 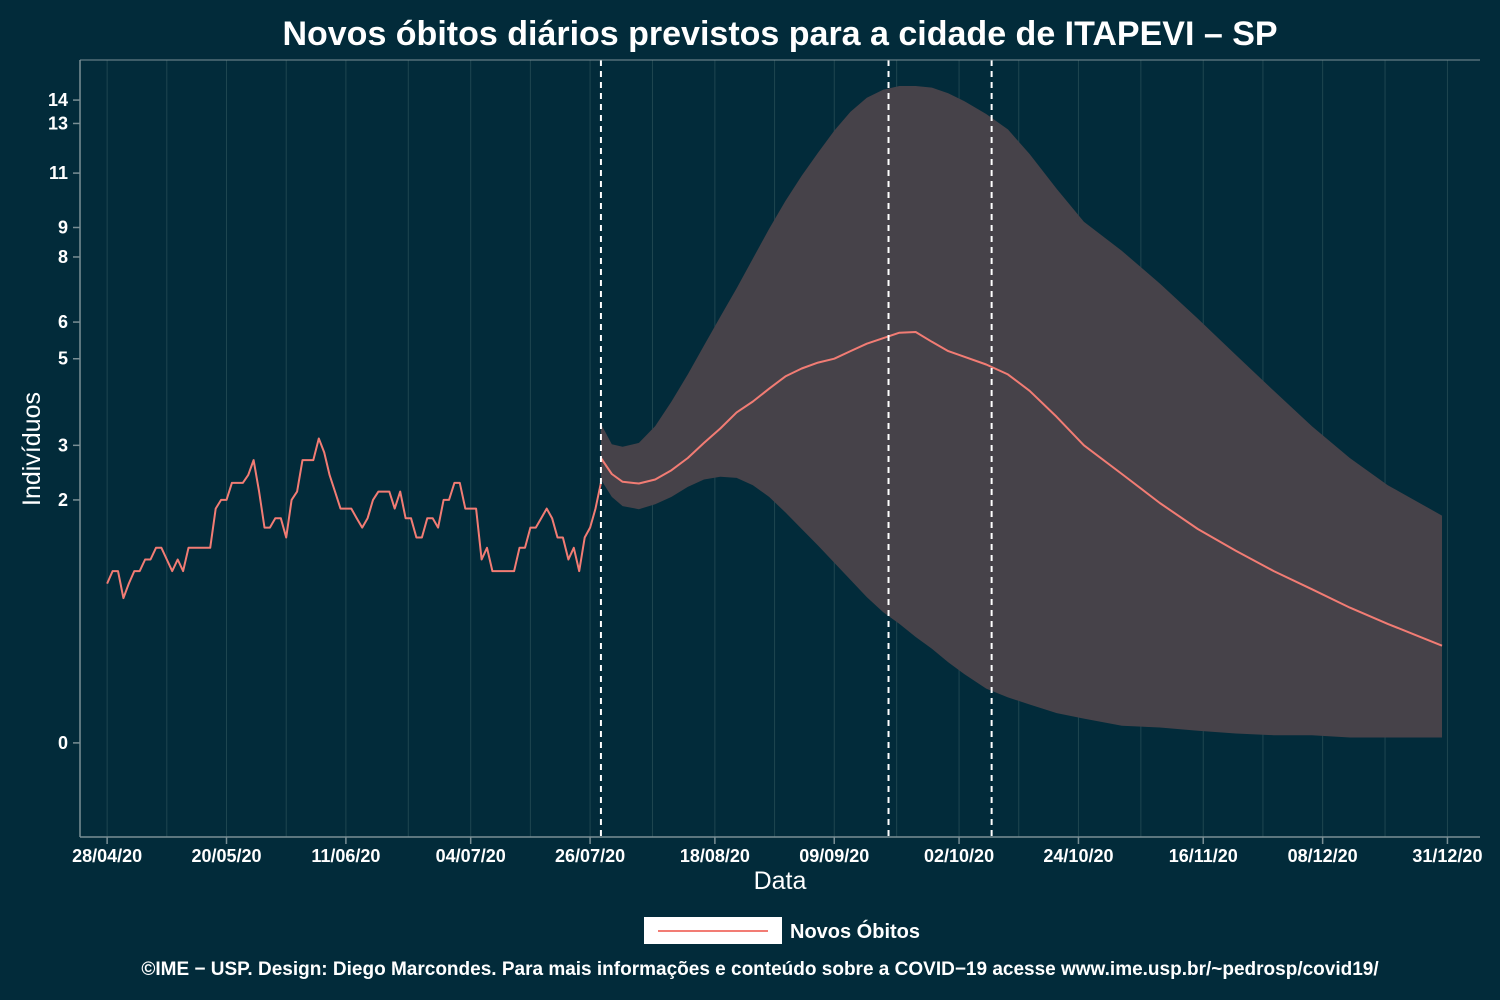 I want to click on y-tick-label: 9, so click(x=63, y=227).